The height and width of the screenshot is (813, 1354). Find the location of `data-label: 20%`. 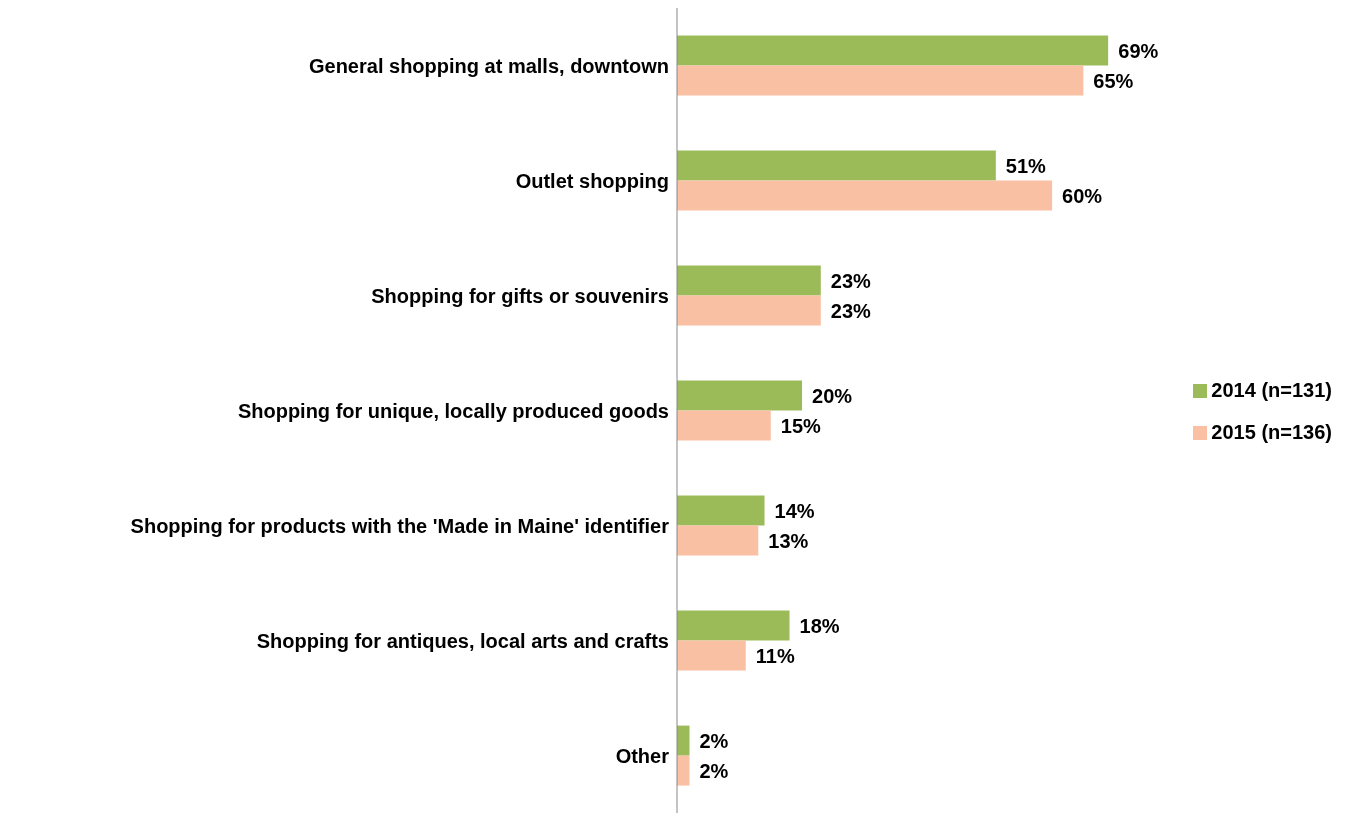

data-label: 20% is located at coordinates (832, 395).